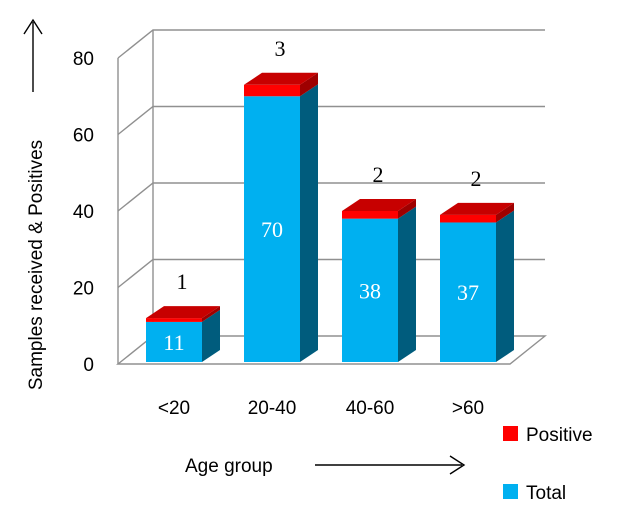 The height and width of the screenshot is (515, 631). What do you see at coordinates (83, 59) in the screenshot?
I see `y-tick-label: 80` at bounding box center [83, 59].